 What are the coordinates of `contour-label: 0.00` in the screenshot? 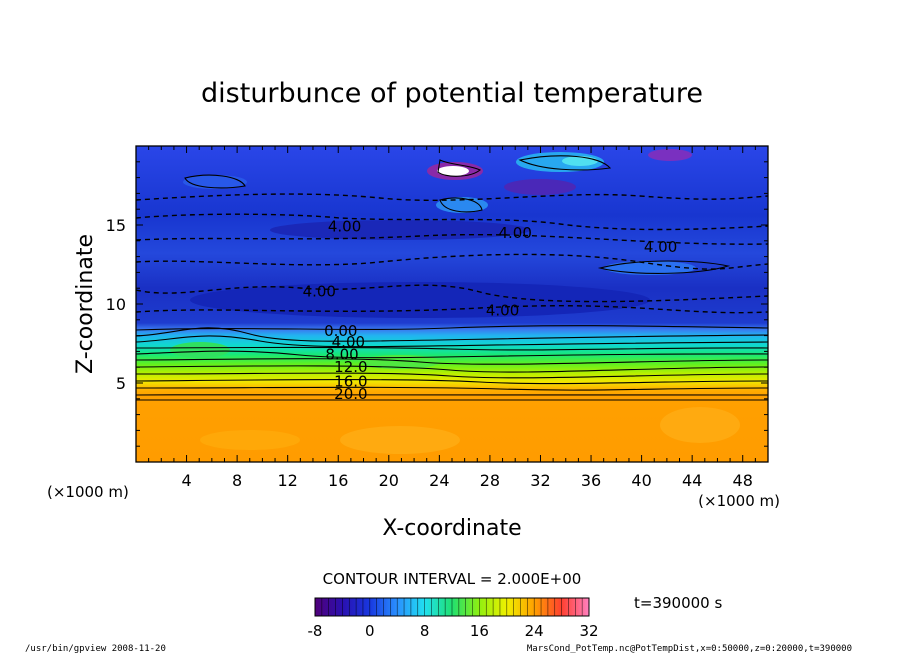 It's located at (340, 331).